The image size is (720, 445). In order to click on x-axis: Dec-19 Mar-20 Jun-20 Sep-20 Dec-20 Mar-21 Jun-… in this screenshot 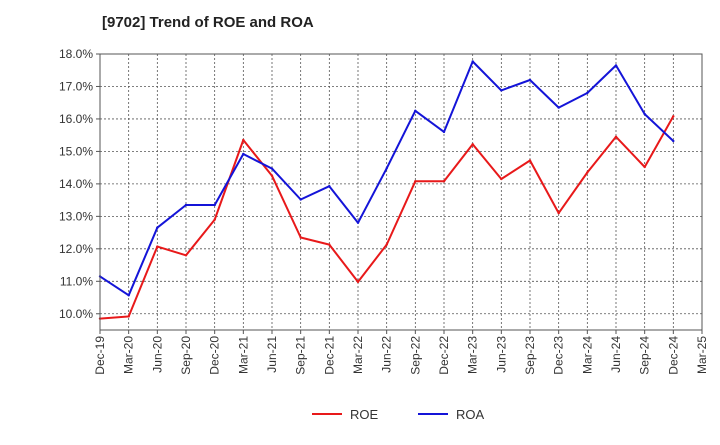, I will do `click(401, 352)`.